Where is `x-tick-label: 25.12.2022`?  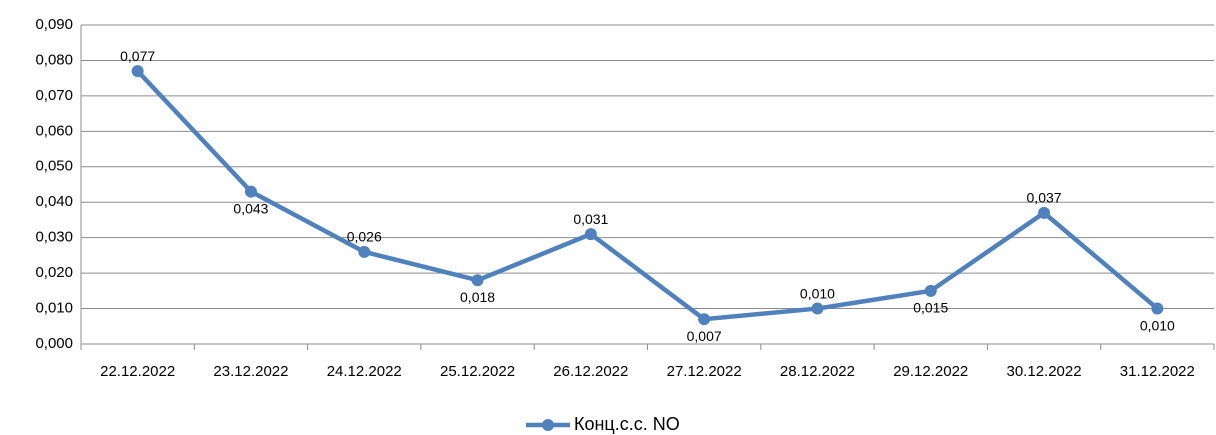
x-tick-label: 25.12.2022 is located at coordinates (477, 371).